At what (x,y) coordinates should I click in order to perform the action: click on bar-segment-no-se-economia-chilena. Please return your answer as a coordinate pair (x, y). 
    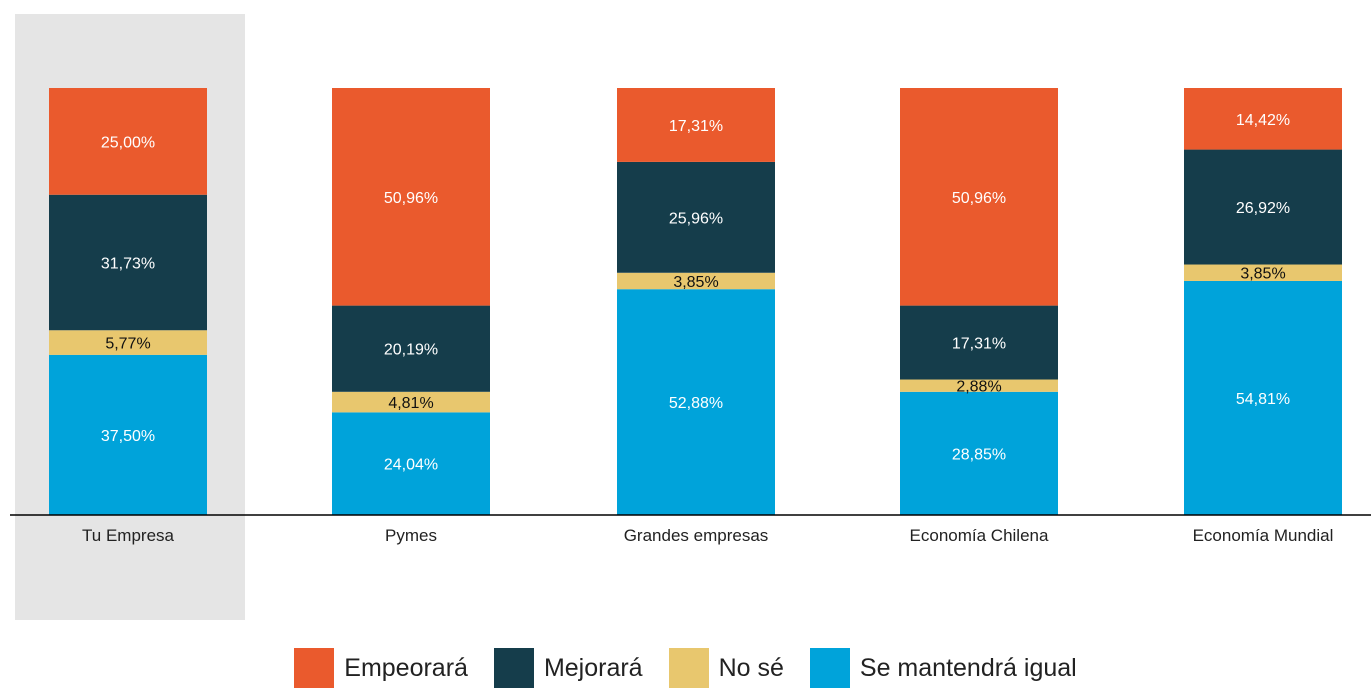
    Looking at the image, I should click on (979, 385).